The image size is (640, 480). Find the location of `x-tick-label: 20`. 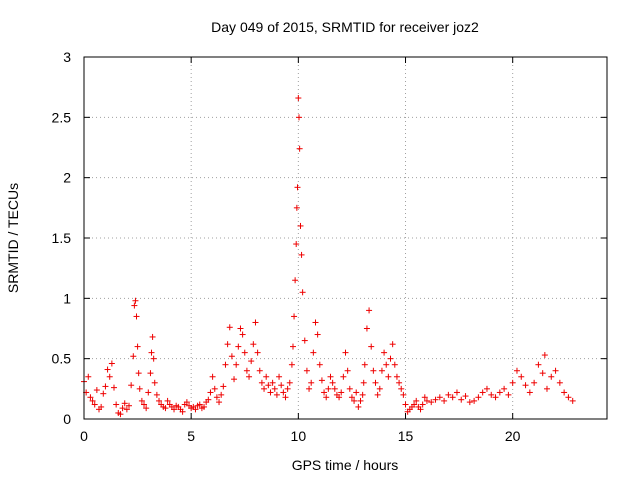

x-tick-label: 20 is located at coordinates (513, 436).